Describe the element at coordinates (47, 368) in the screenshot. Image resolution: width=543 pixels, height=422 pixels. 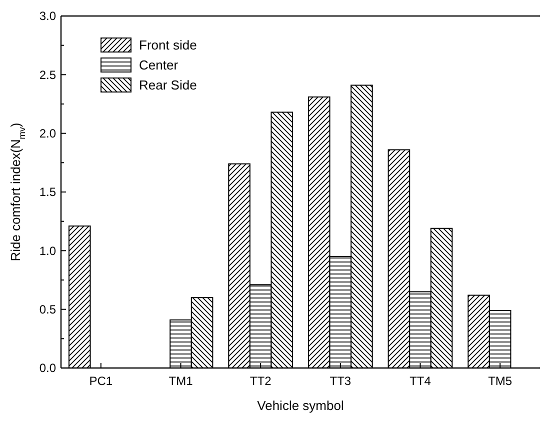
I see `y-tick-label: 0.0` at that location.